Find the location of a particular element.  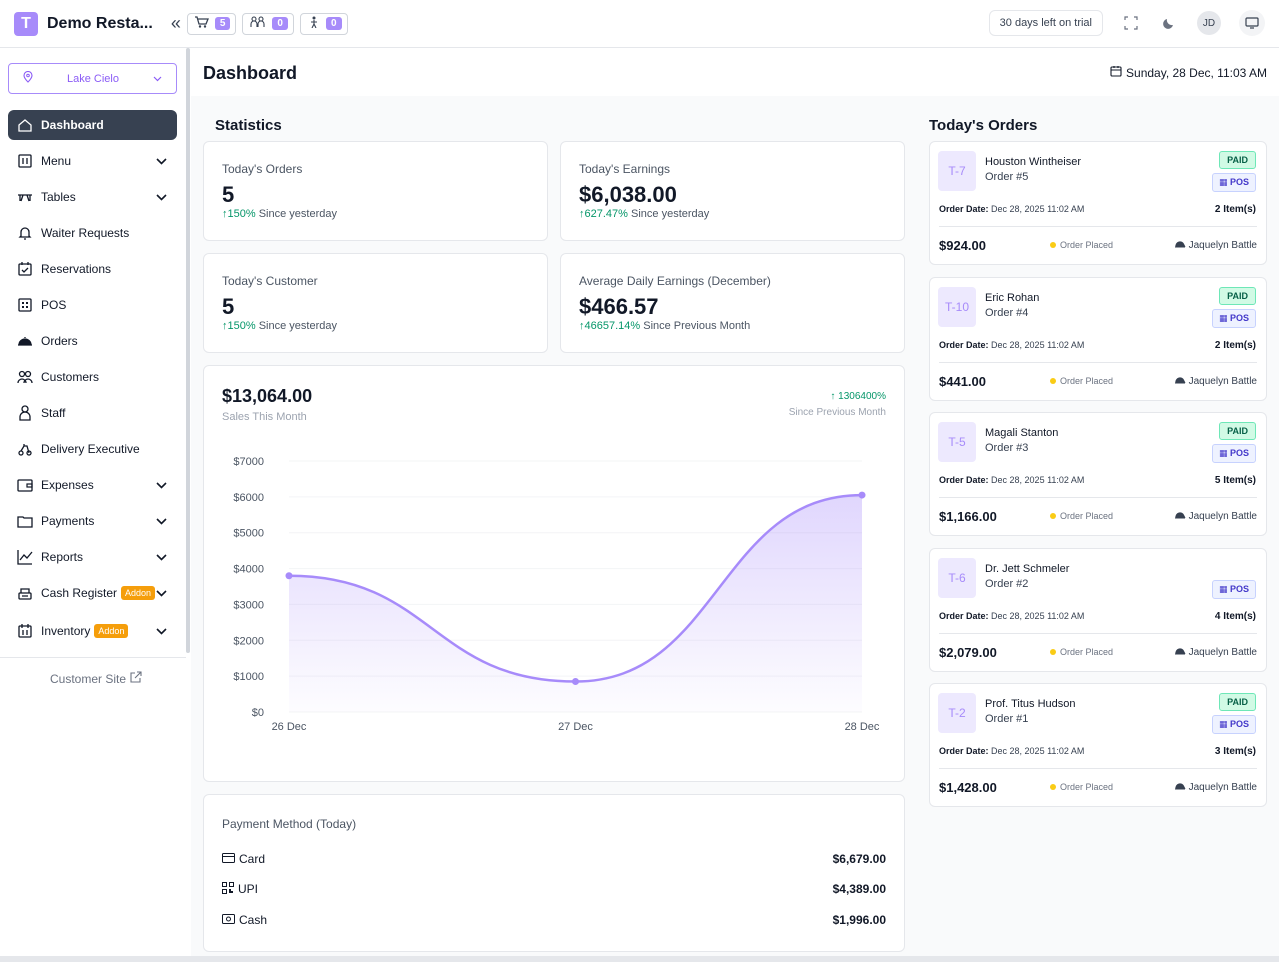

stat-change: ↑627.47% Since yesterday is located at coordinates (644, 214).